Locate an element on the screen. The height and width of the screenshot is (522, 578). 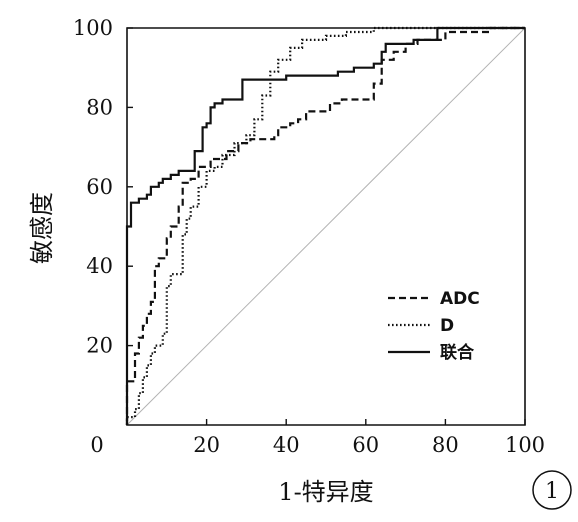
x-tick-label-80: 80 is located at coordinates (445, 445).